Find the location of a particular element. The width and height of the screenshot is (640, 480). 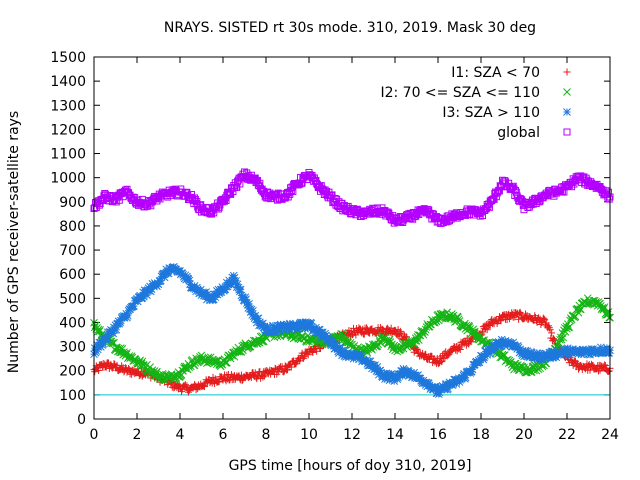

y-tick-label: 1500 is located at coordinates (68, 58).